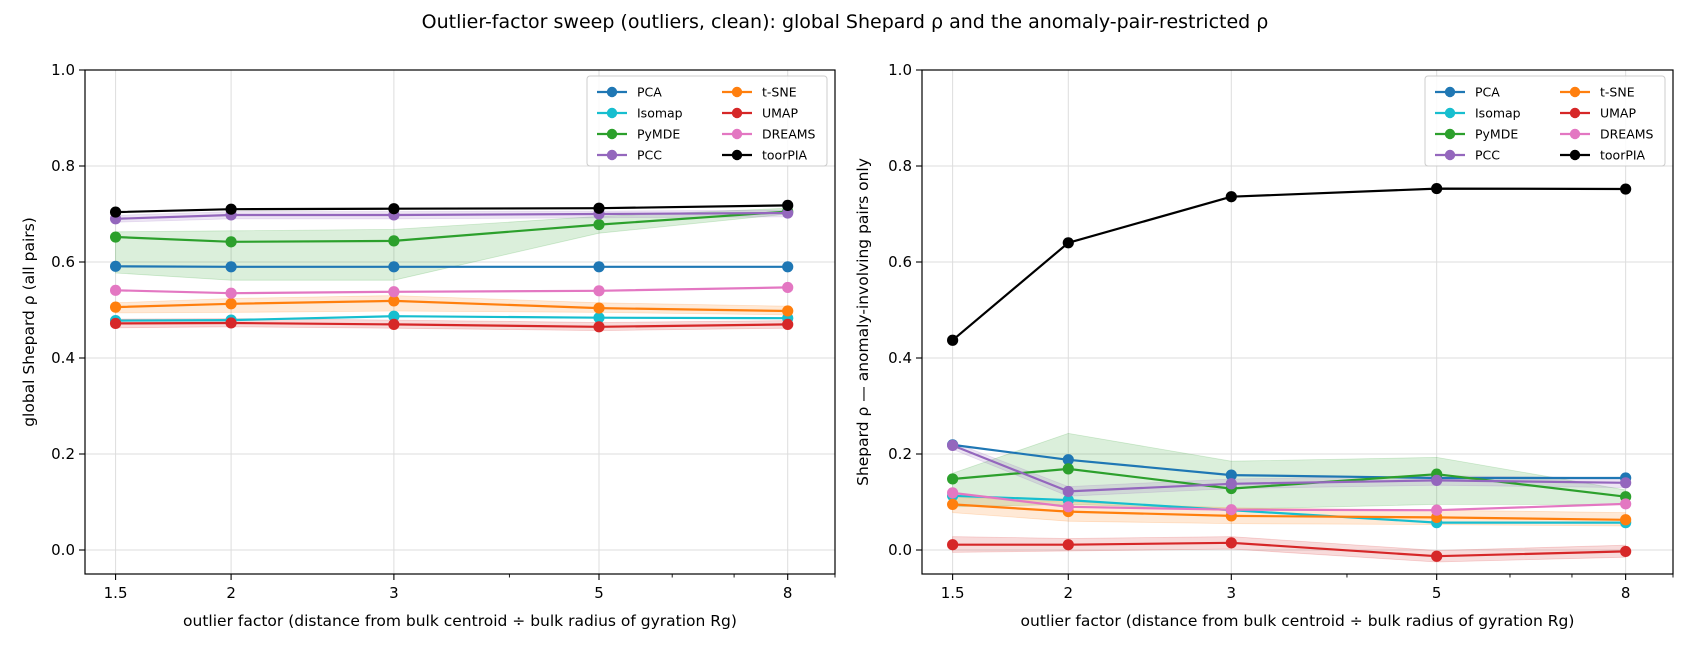  Describe the element at coordinates (1289, 497) in the screenshot. I see `confidence-bands` at that location.